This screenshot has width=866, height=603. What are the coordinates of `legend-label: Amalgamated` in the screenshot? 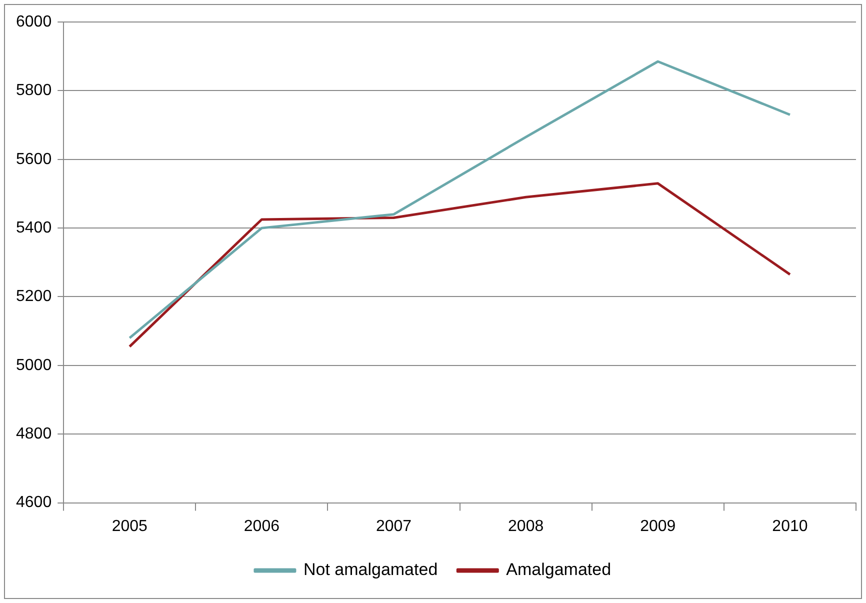 It's located at (559, 570).